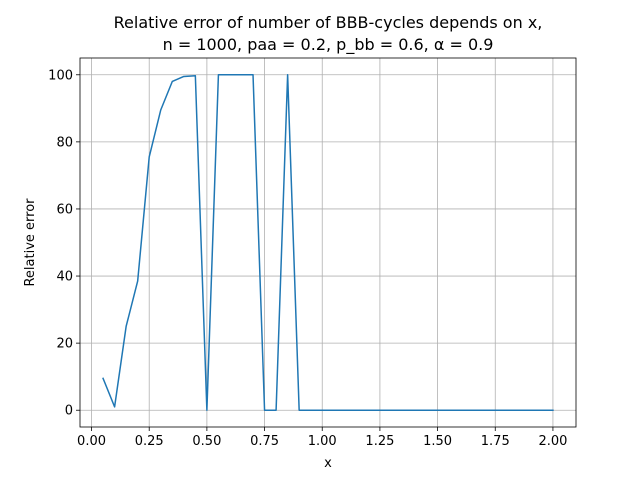 The image size is (640, 480). Describe the element at coordinates (69, 411) in the screenshot. I see `y-tick-label: 0` at that location.